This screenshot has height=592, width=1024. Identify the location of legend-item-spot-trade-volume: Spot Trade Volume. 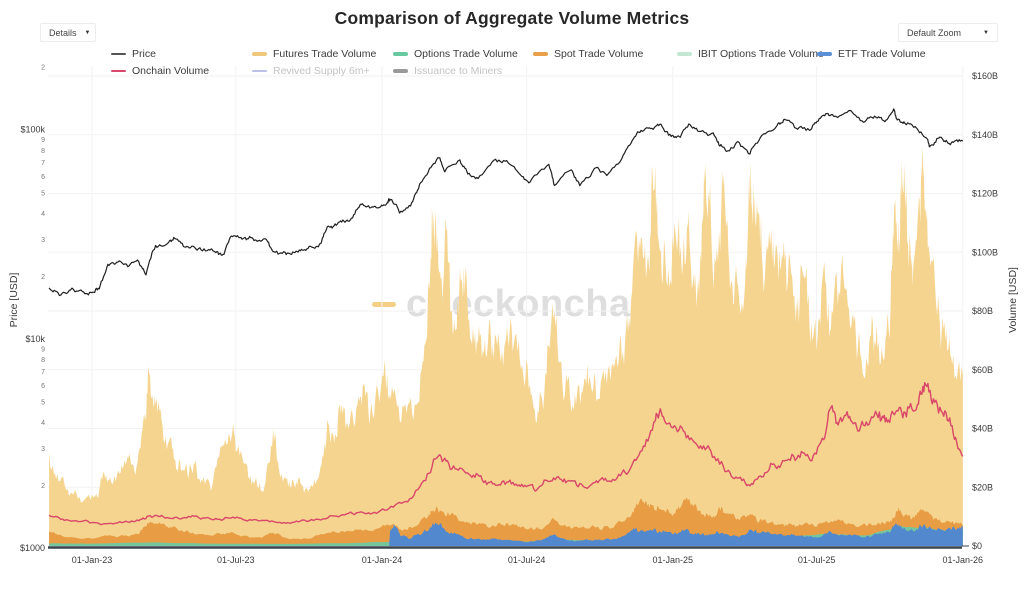
(588, 54).